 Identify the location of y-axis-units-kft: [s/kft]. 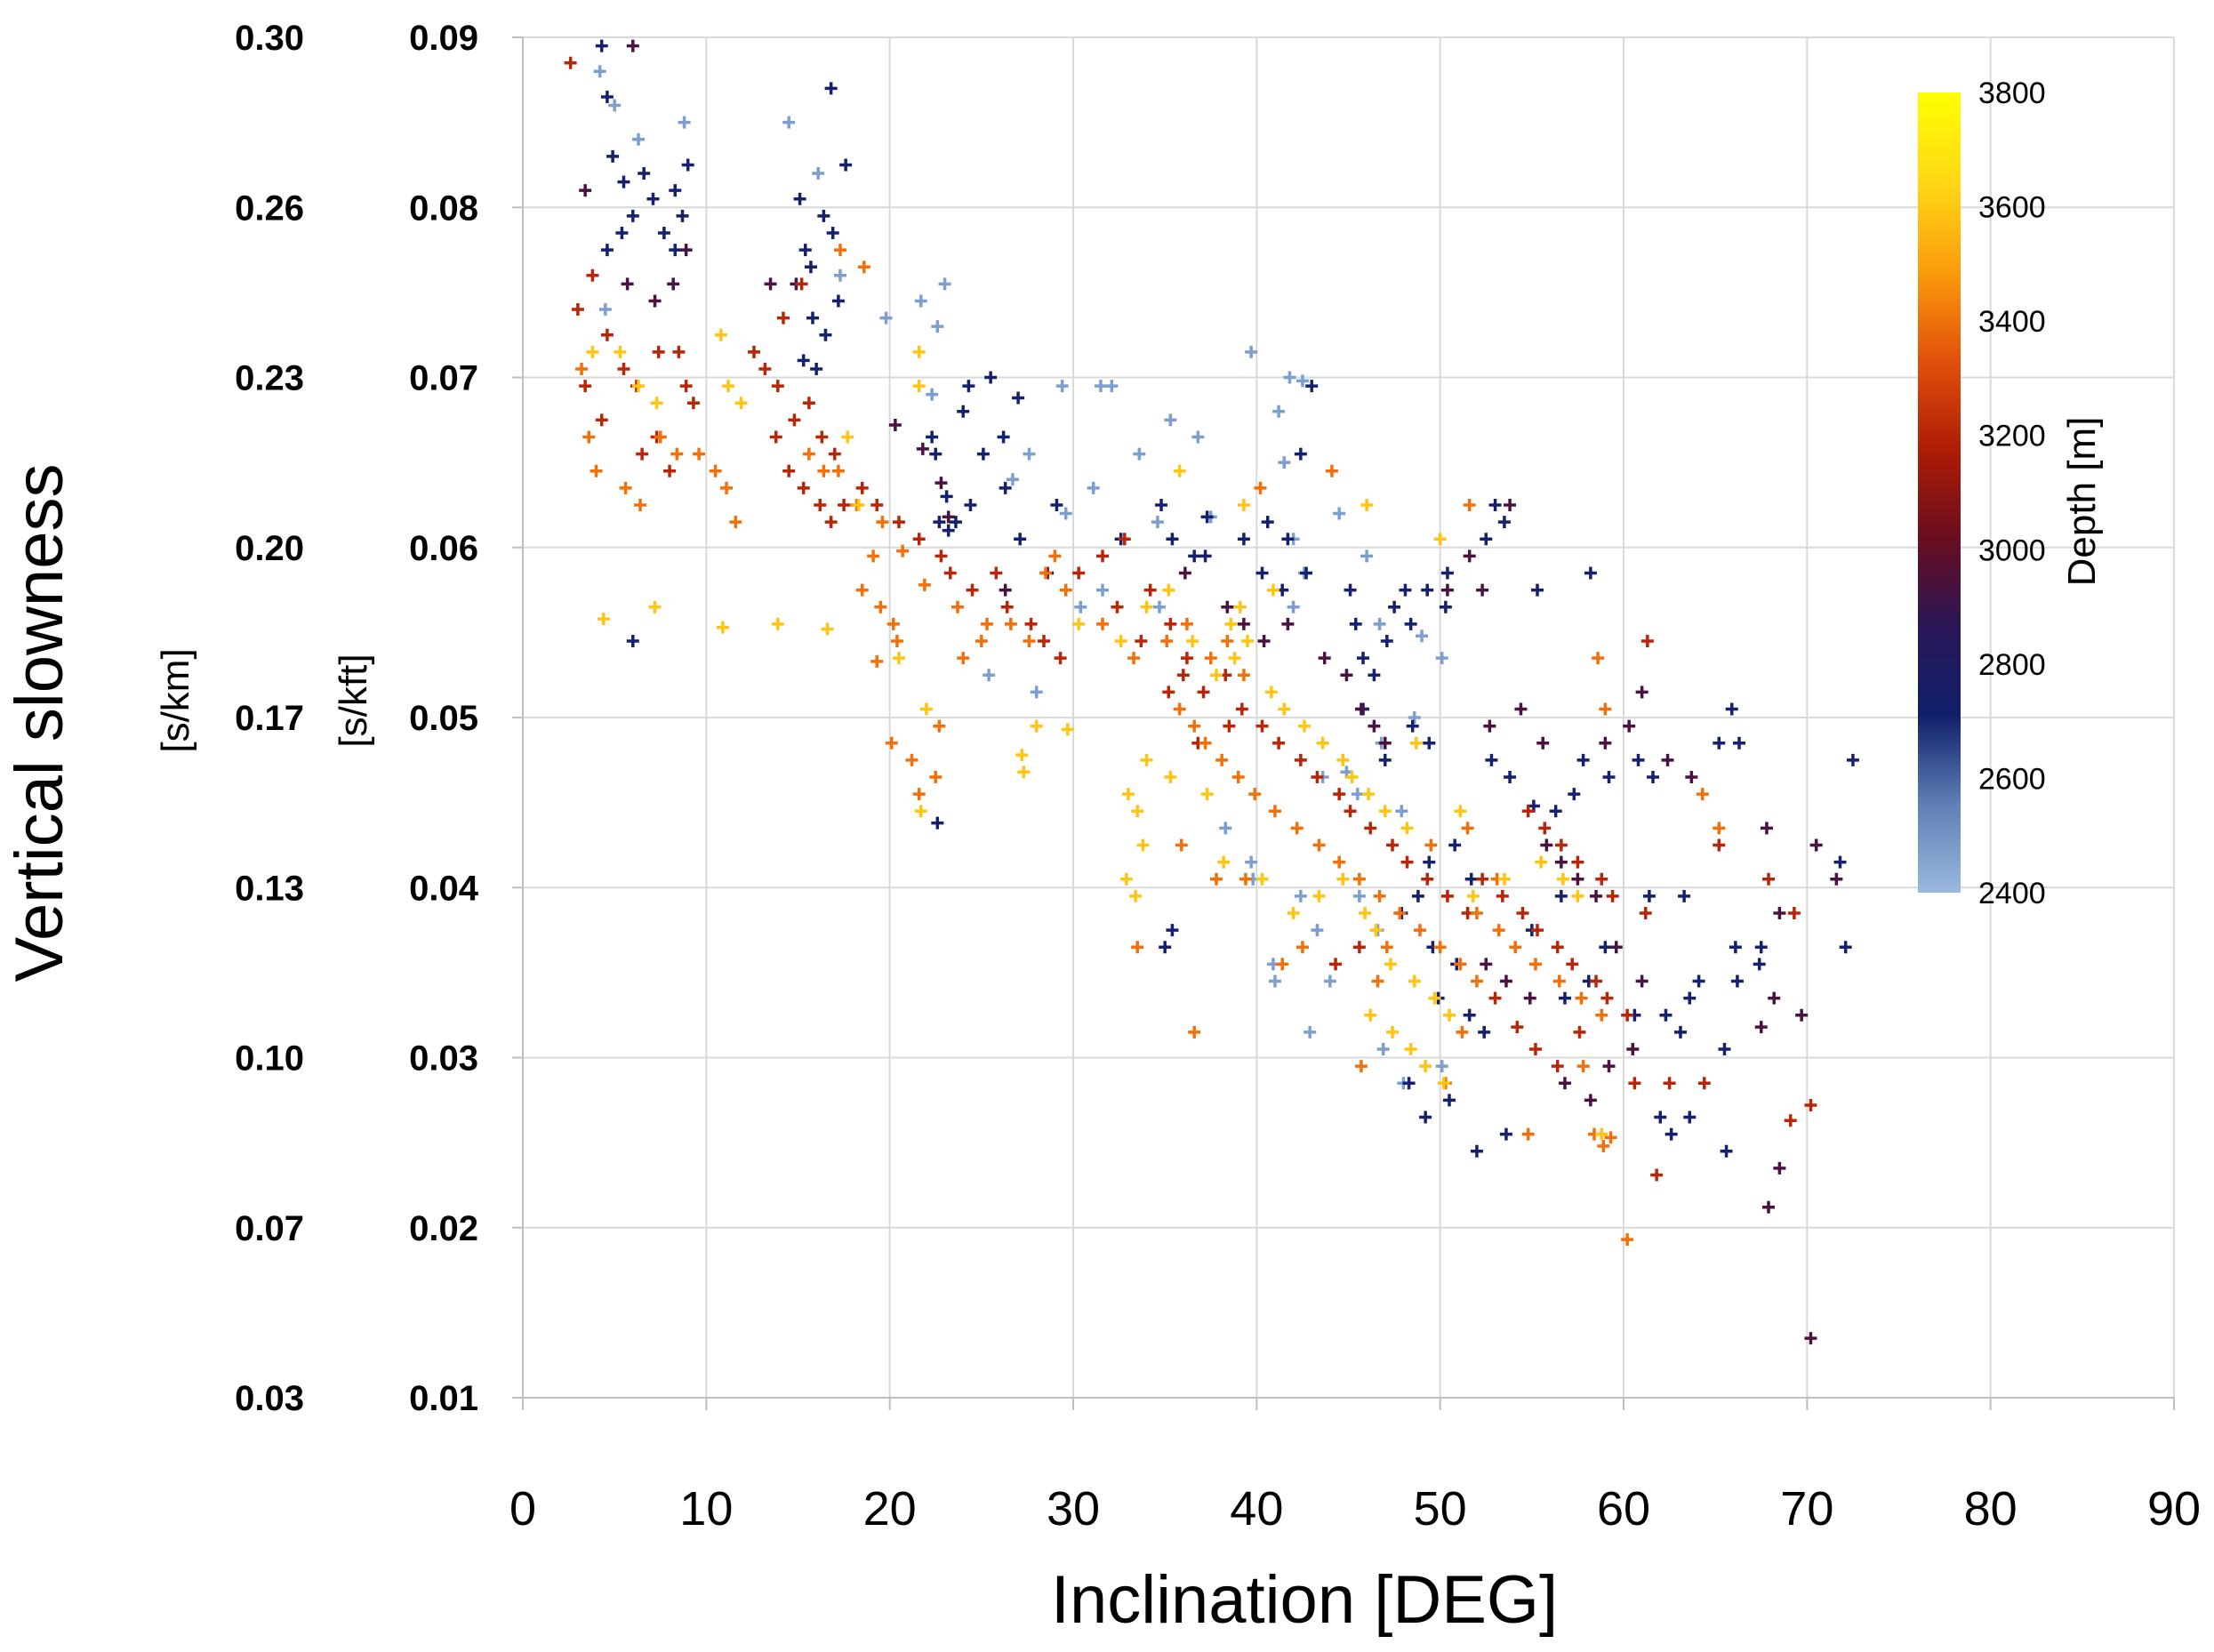
(353, 701).